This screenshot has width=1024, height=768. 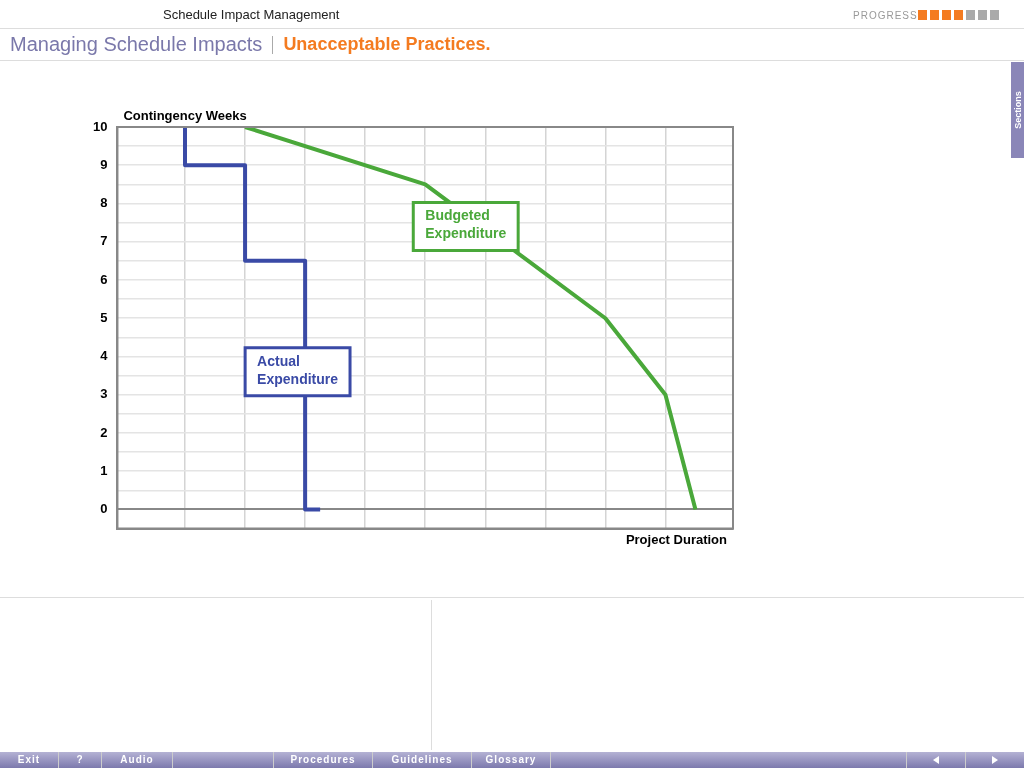 I want to click on text: Guidelines, so click(x=422, y=760).